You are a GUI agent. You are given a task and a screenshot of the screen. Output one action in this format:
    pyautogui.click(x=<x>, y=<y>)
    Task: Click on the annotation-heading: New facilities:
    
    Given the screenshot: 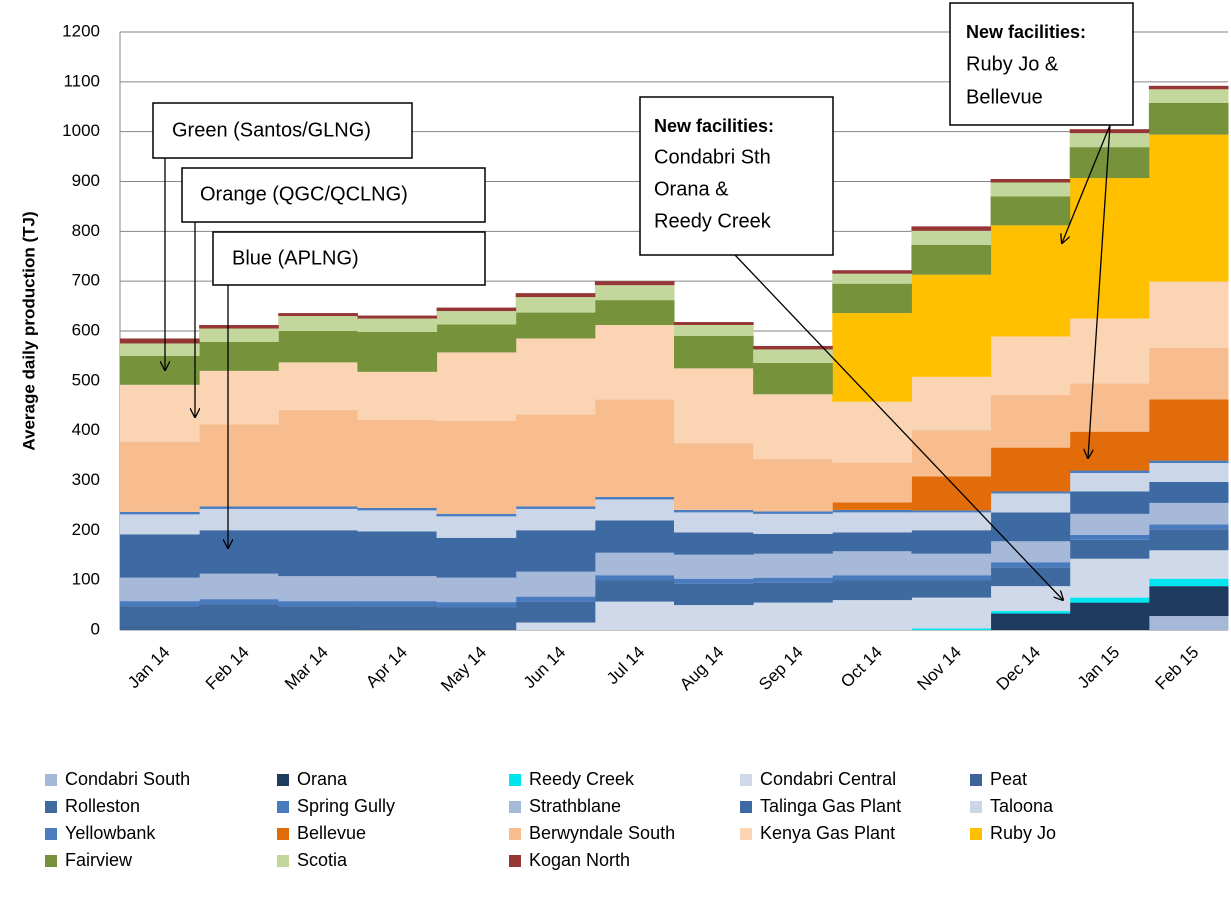 What is the action you would take?
    pyautogui.click(x=1026, y=32)
    